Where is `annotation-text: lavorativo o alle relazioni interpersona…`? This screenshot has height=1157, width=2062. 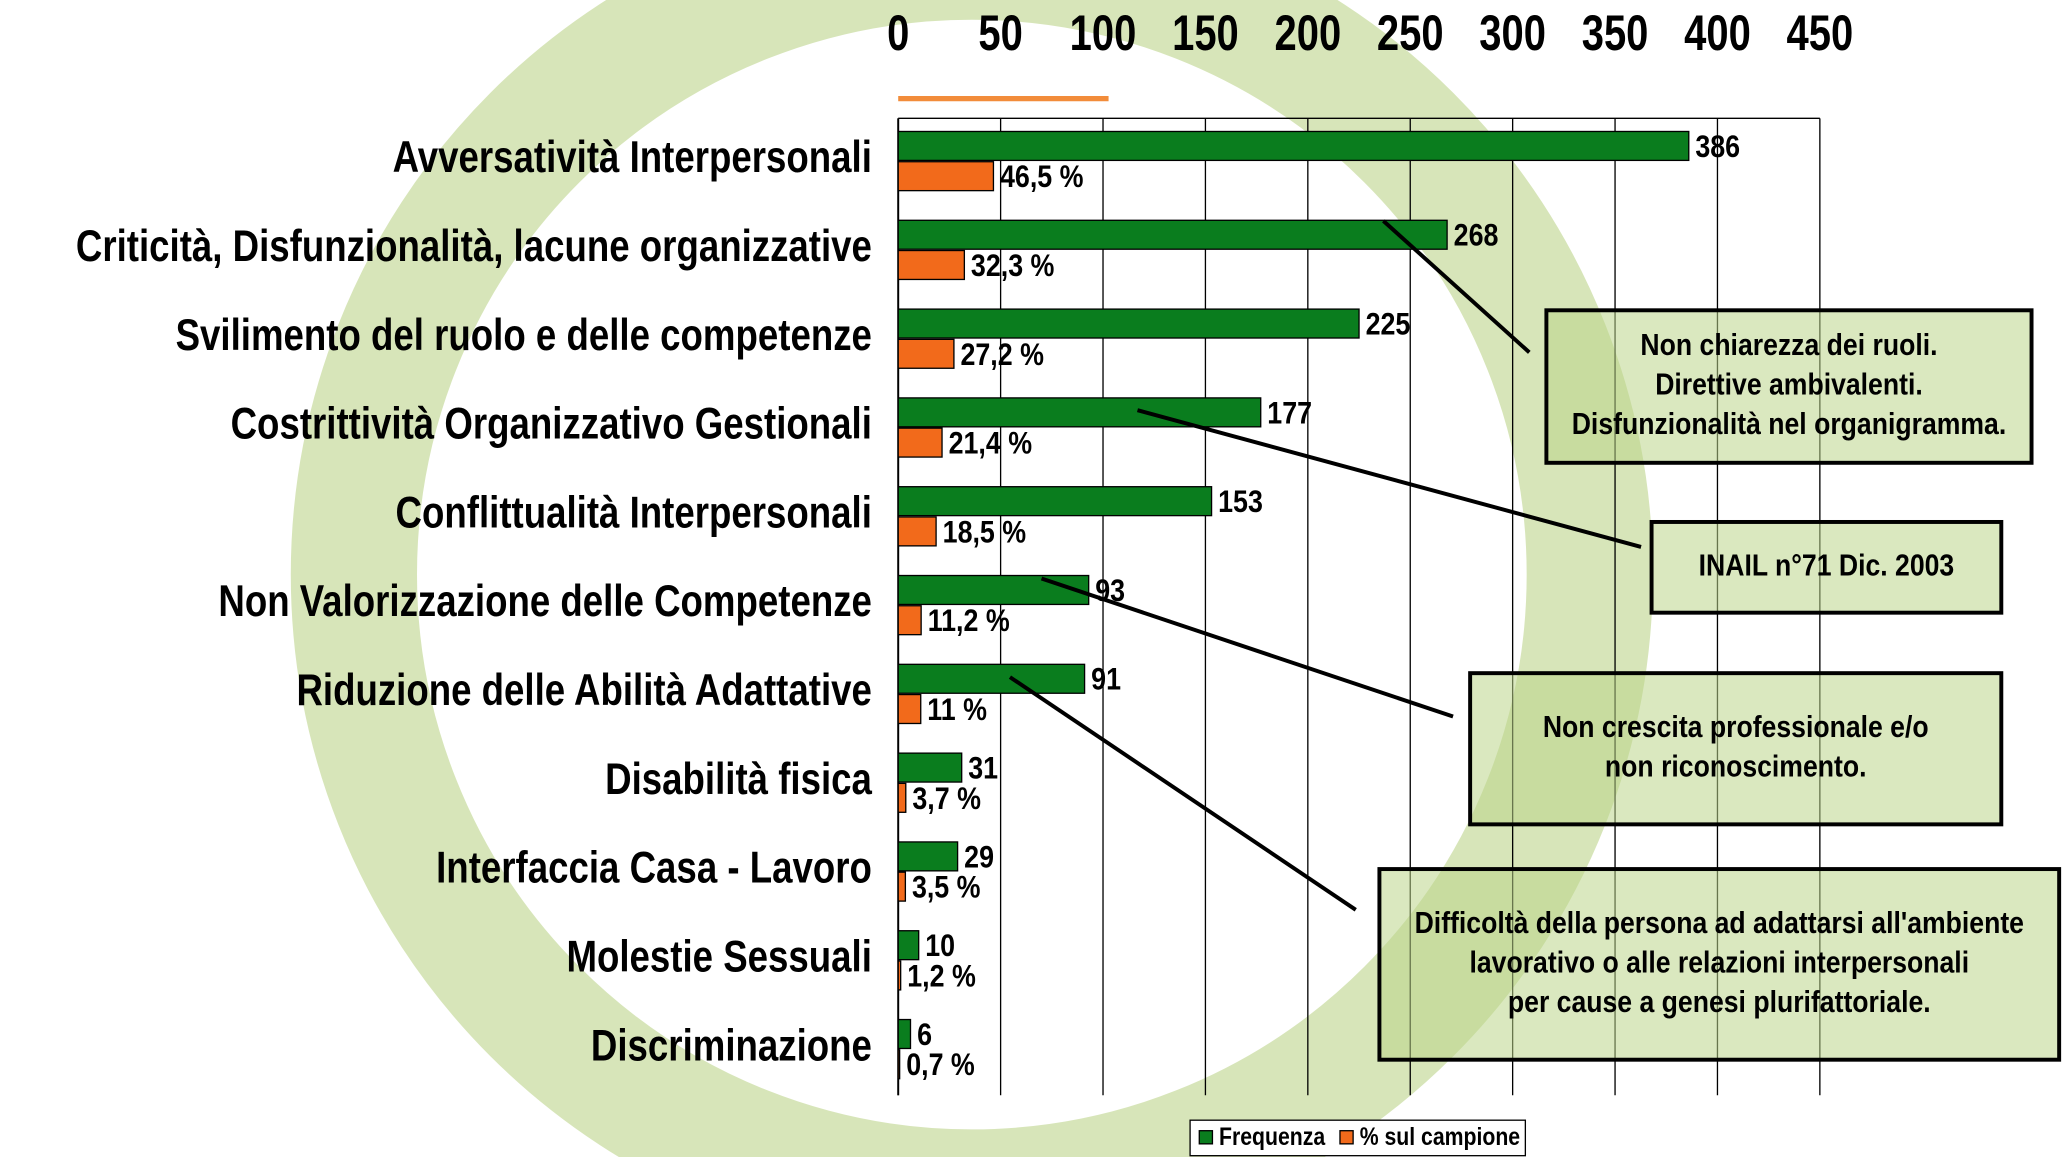
annotation-text: lavorativo o alle relazioni interpersona… is located at coordinates (1719, 963).